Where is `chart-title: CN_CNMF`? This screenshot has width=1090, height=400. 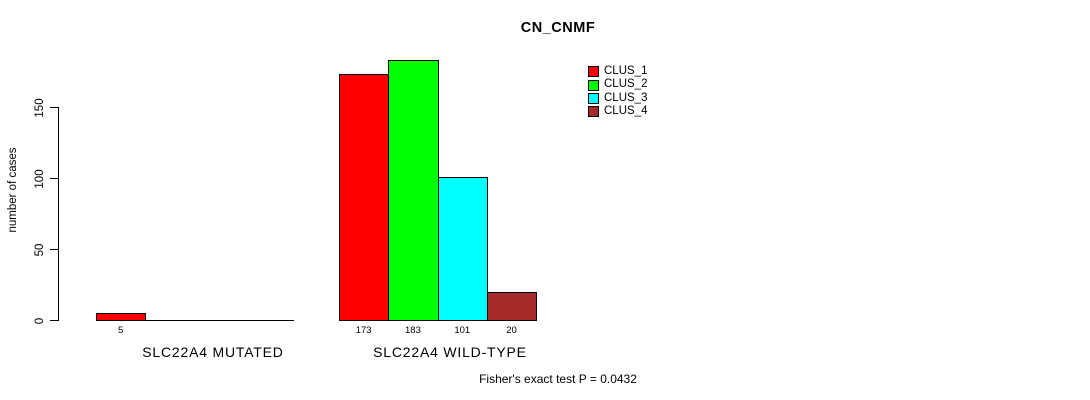 chart-title: CN_CNMF is located at coordinates (558, 28).